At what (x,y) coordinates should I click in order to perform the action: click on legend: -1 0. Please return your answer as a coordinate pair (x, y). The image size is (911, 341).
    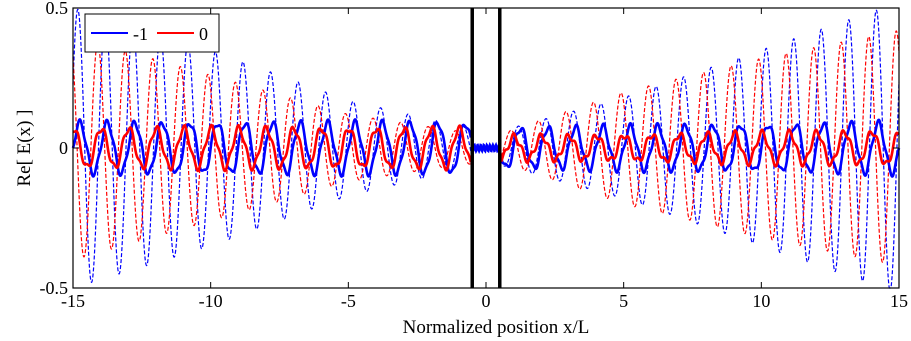
    Looking at the image, I should click on (152, 33).